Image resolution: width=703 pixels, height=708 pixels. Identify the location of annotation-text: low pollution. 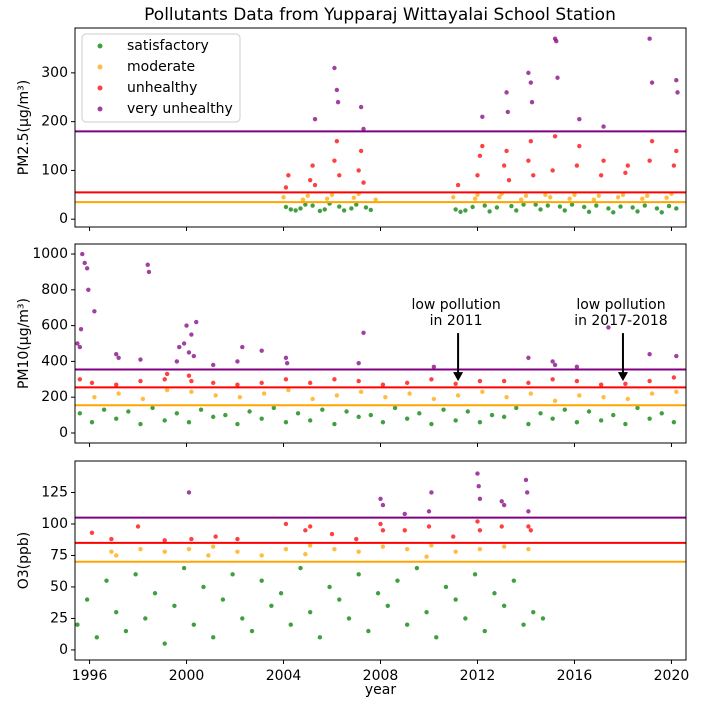
(620, 305).